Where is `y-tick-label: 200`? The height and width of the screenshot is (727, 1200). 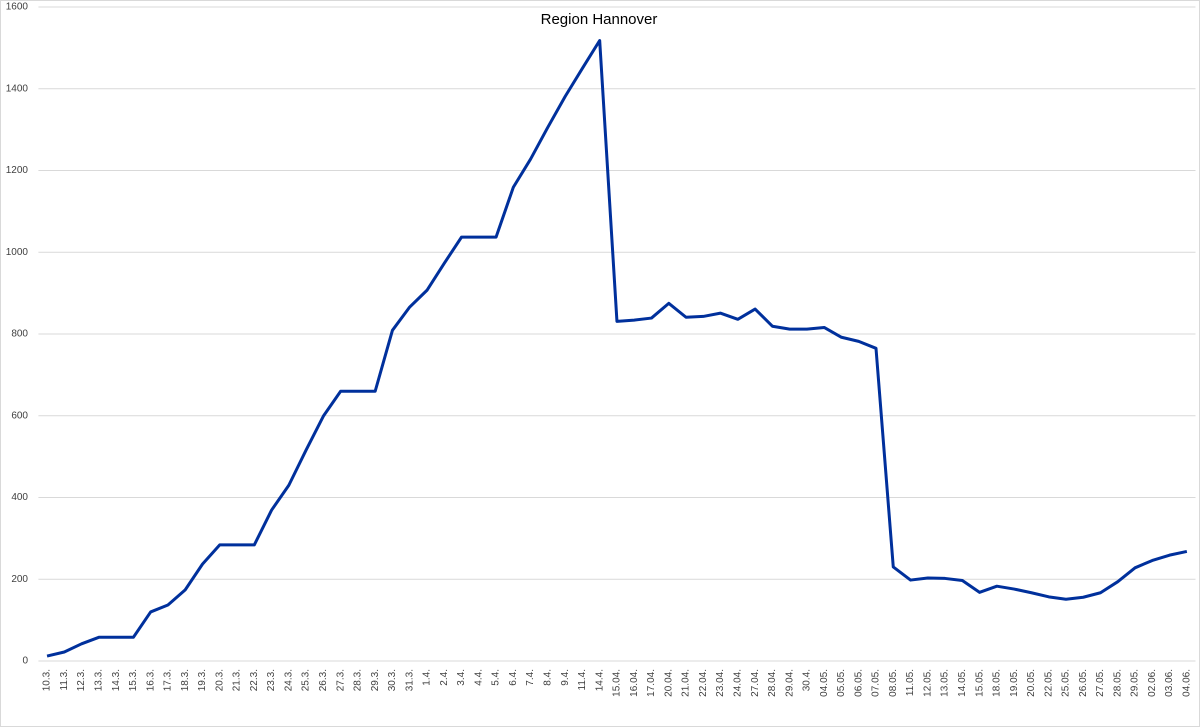
y-tick-label: 200 is located at coordinates (19, 579).